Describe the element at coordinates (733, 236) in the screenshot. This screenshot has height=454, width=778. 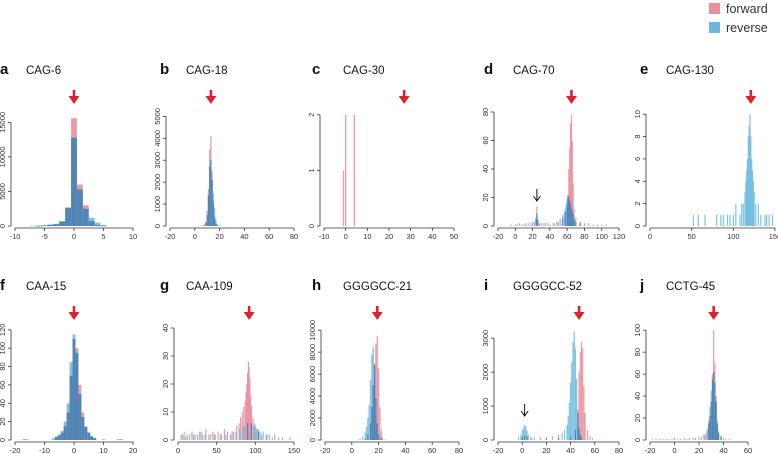
I see `x-tick-label: 100` at that location.